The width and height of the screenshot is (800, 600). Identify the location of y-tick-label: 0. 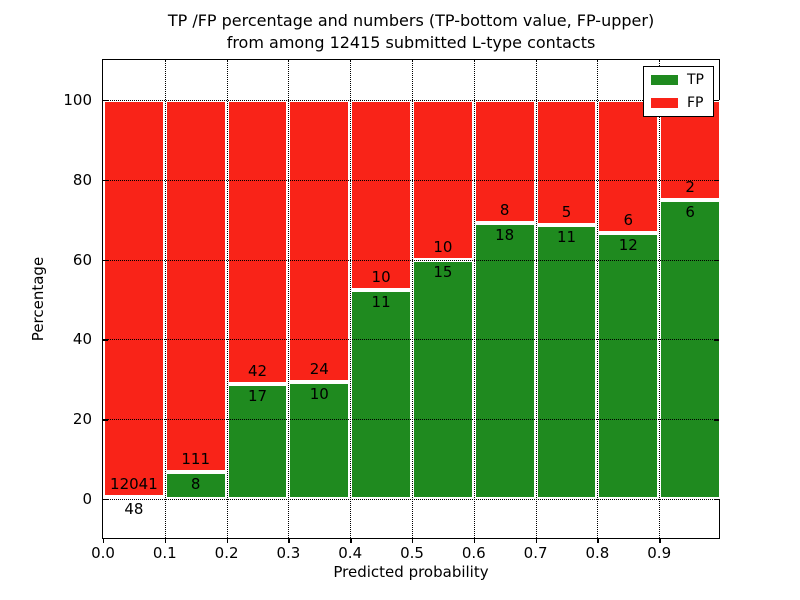
(87, 499).